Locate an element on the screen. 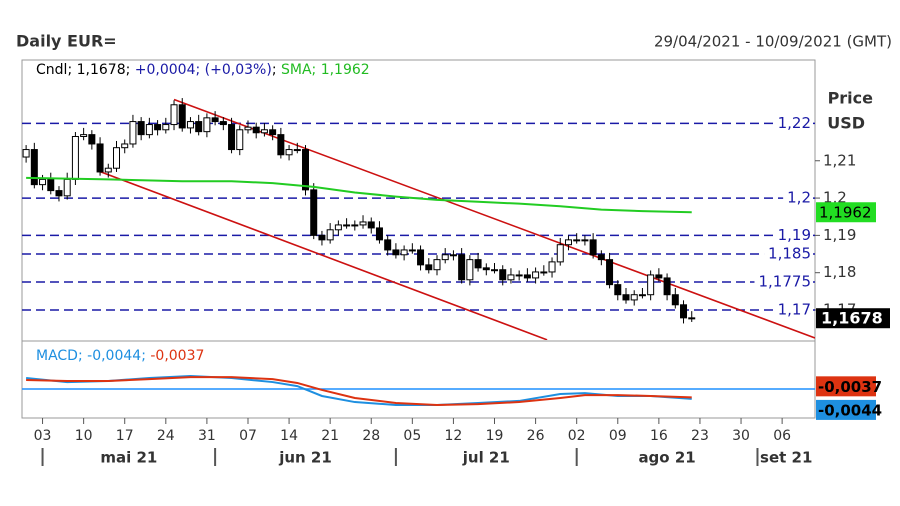 This screenshot has height=506, width=900. macd-tag is located at coordinates (846, 409).